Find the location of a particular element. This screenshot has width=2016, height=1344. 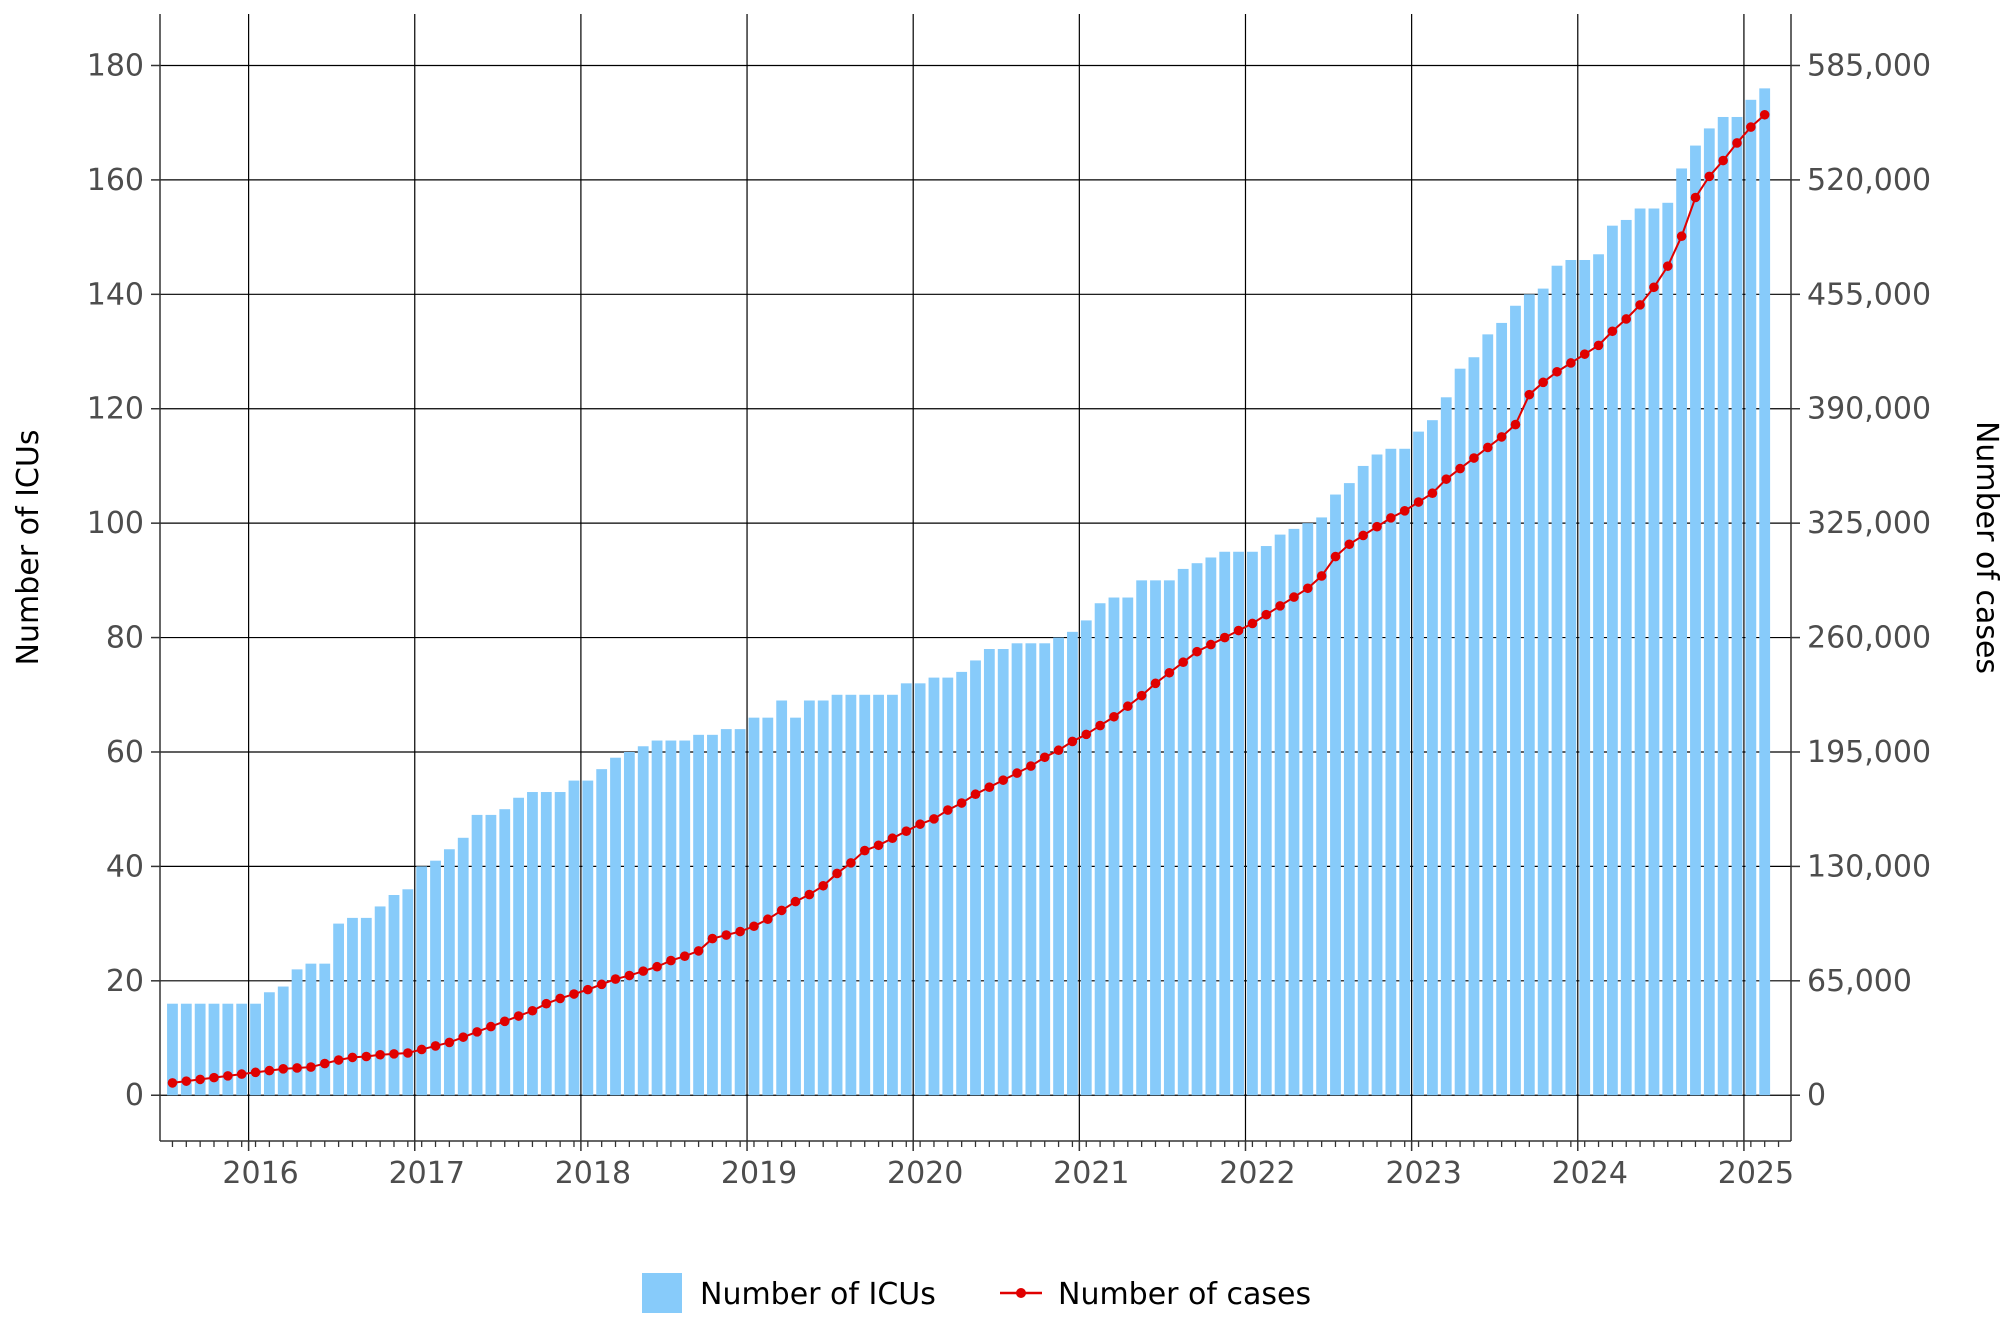

y2-tick-label-5: 325,000 is located at coordinates (1869, 523).